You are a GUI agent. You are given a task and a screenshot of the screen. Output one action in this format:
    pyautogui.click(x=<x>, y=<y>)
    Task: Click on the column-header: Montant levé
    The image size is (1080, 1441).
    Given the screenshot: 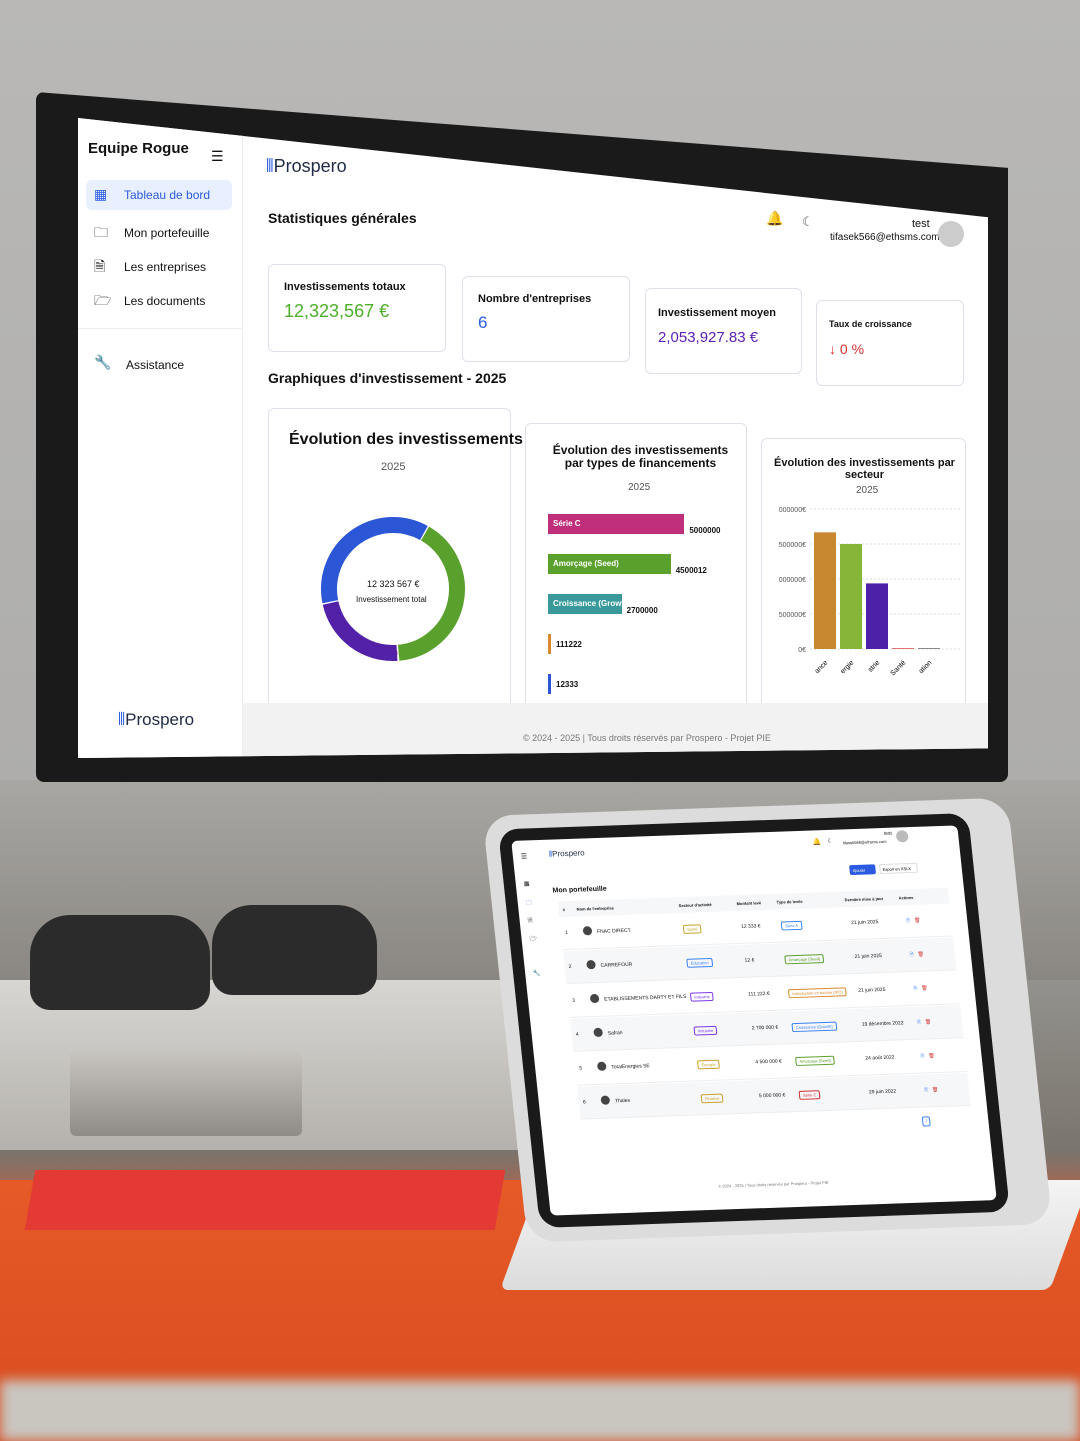 What is the action you would take?
    pyautogui.click(x=749, y=903)
    